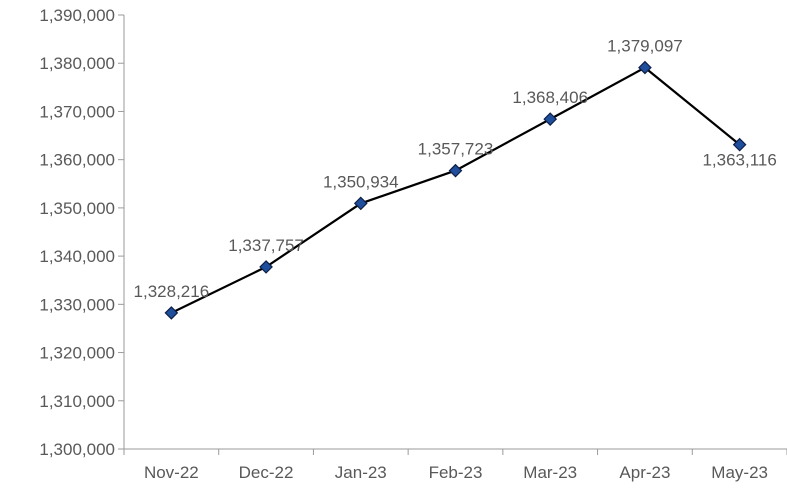  I want to click on data-label: 1,337,757, so click(266, 245).